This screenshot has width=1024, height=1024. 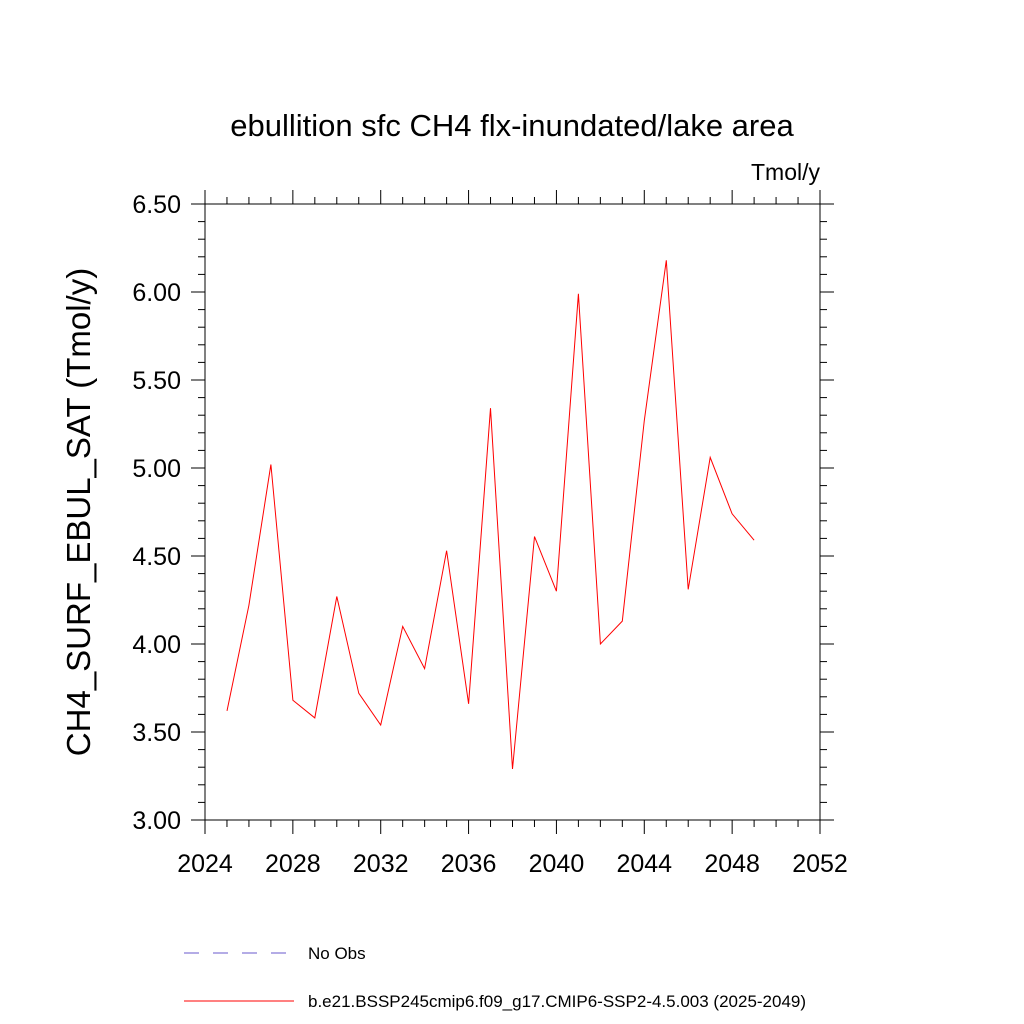 What do you see at coordinates (469, 864) in the screenshot?
I see `x-tick-label: 2036` at bounding box center [469, 864].